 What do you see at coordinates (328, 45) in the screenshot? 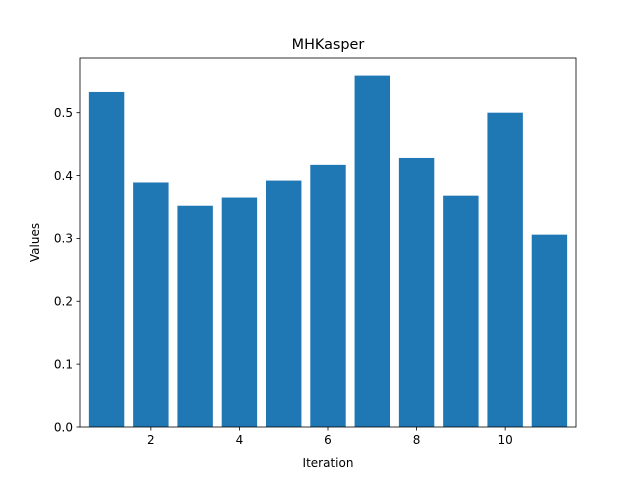
I see `chart-title: MHKasper` at bounding box center [328, 45].